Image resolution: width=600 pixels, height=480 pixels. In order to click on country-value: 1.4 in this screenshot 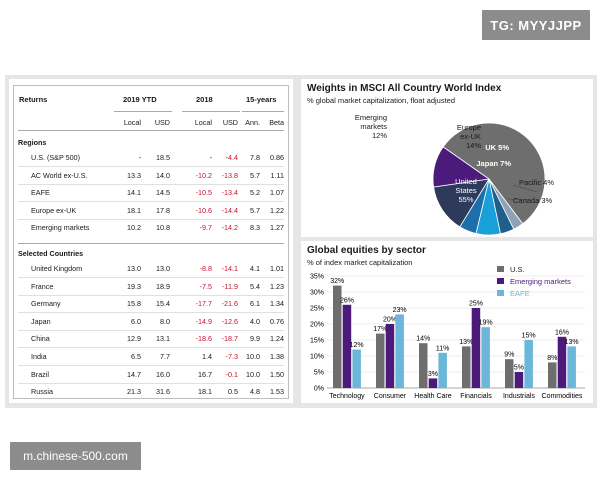, I will do `click(207, 356)`.